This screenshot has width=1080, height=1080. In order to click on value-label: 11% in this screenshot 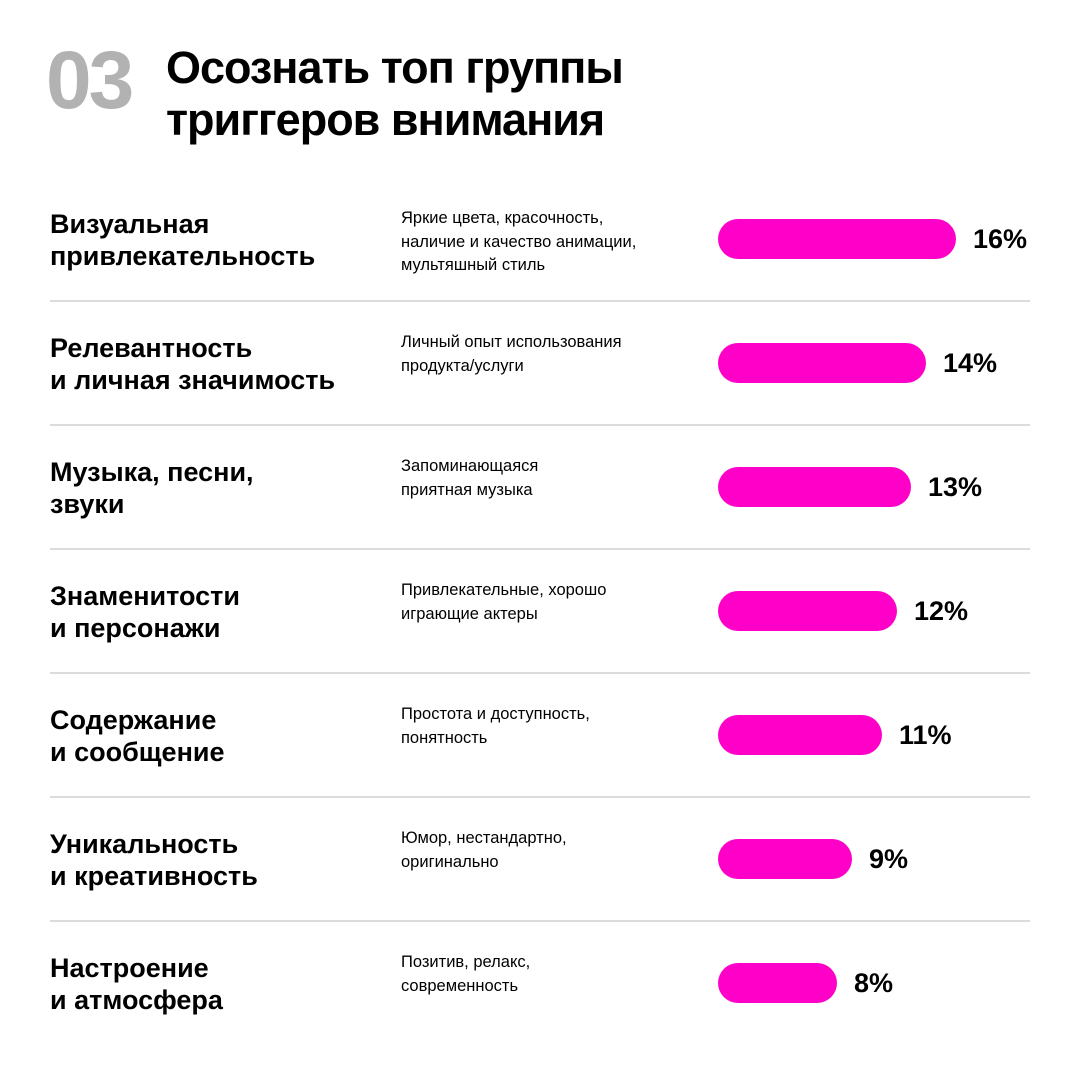, I will do `click(925, 735)`.